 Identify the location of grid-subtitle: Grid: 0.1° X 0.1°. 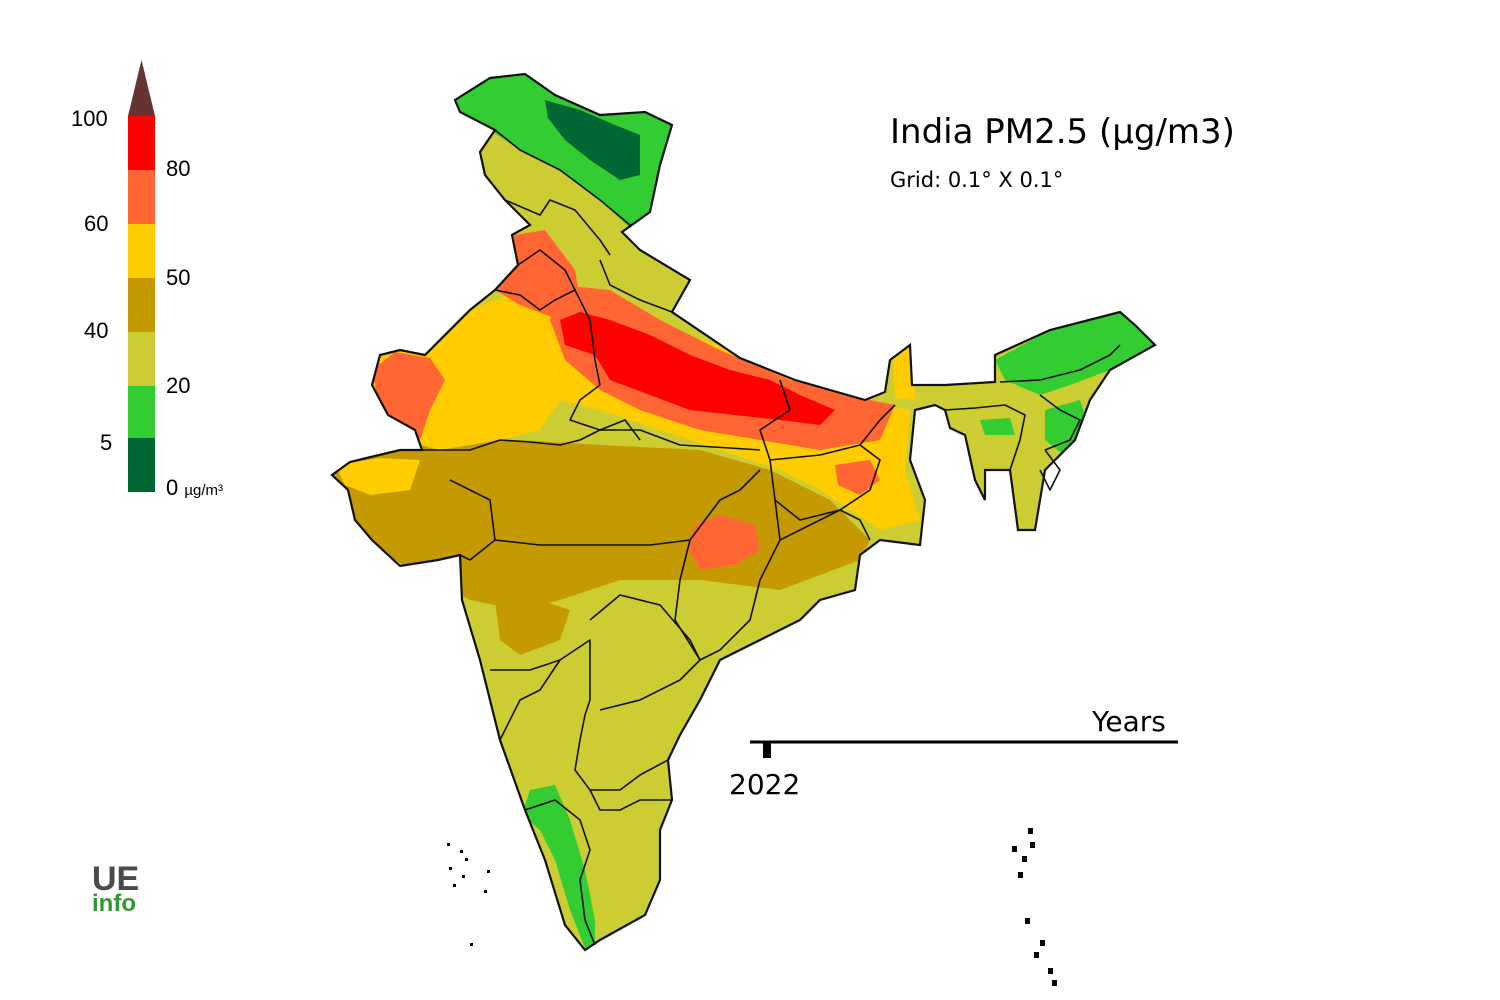
(977, 180).